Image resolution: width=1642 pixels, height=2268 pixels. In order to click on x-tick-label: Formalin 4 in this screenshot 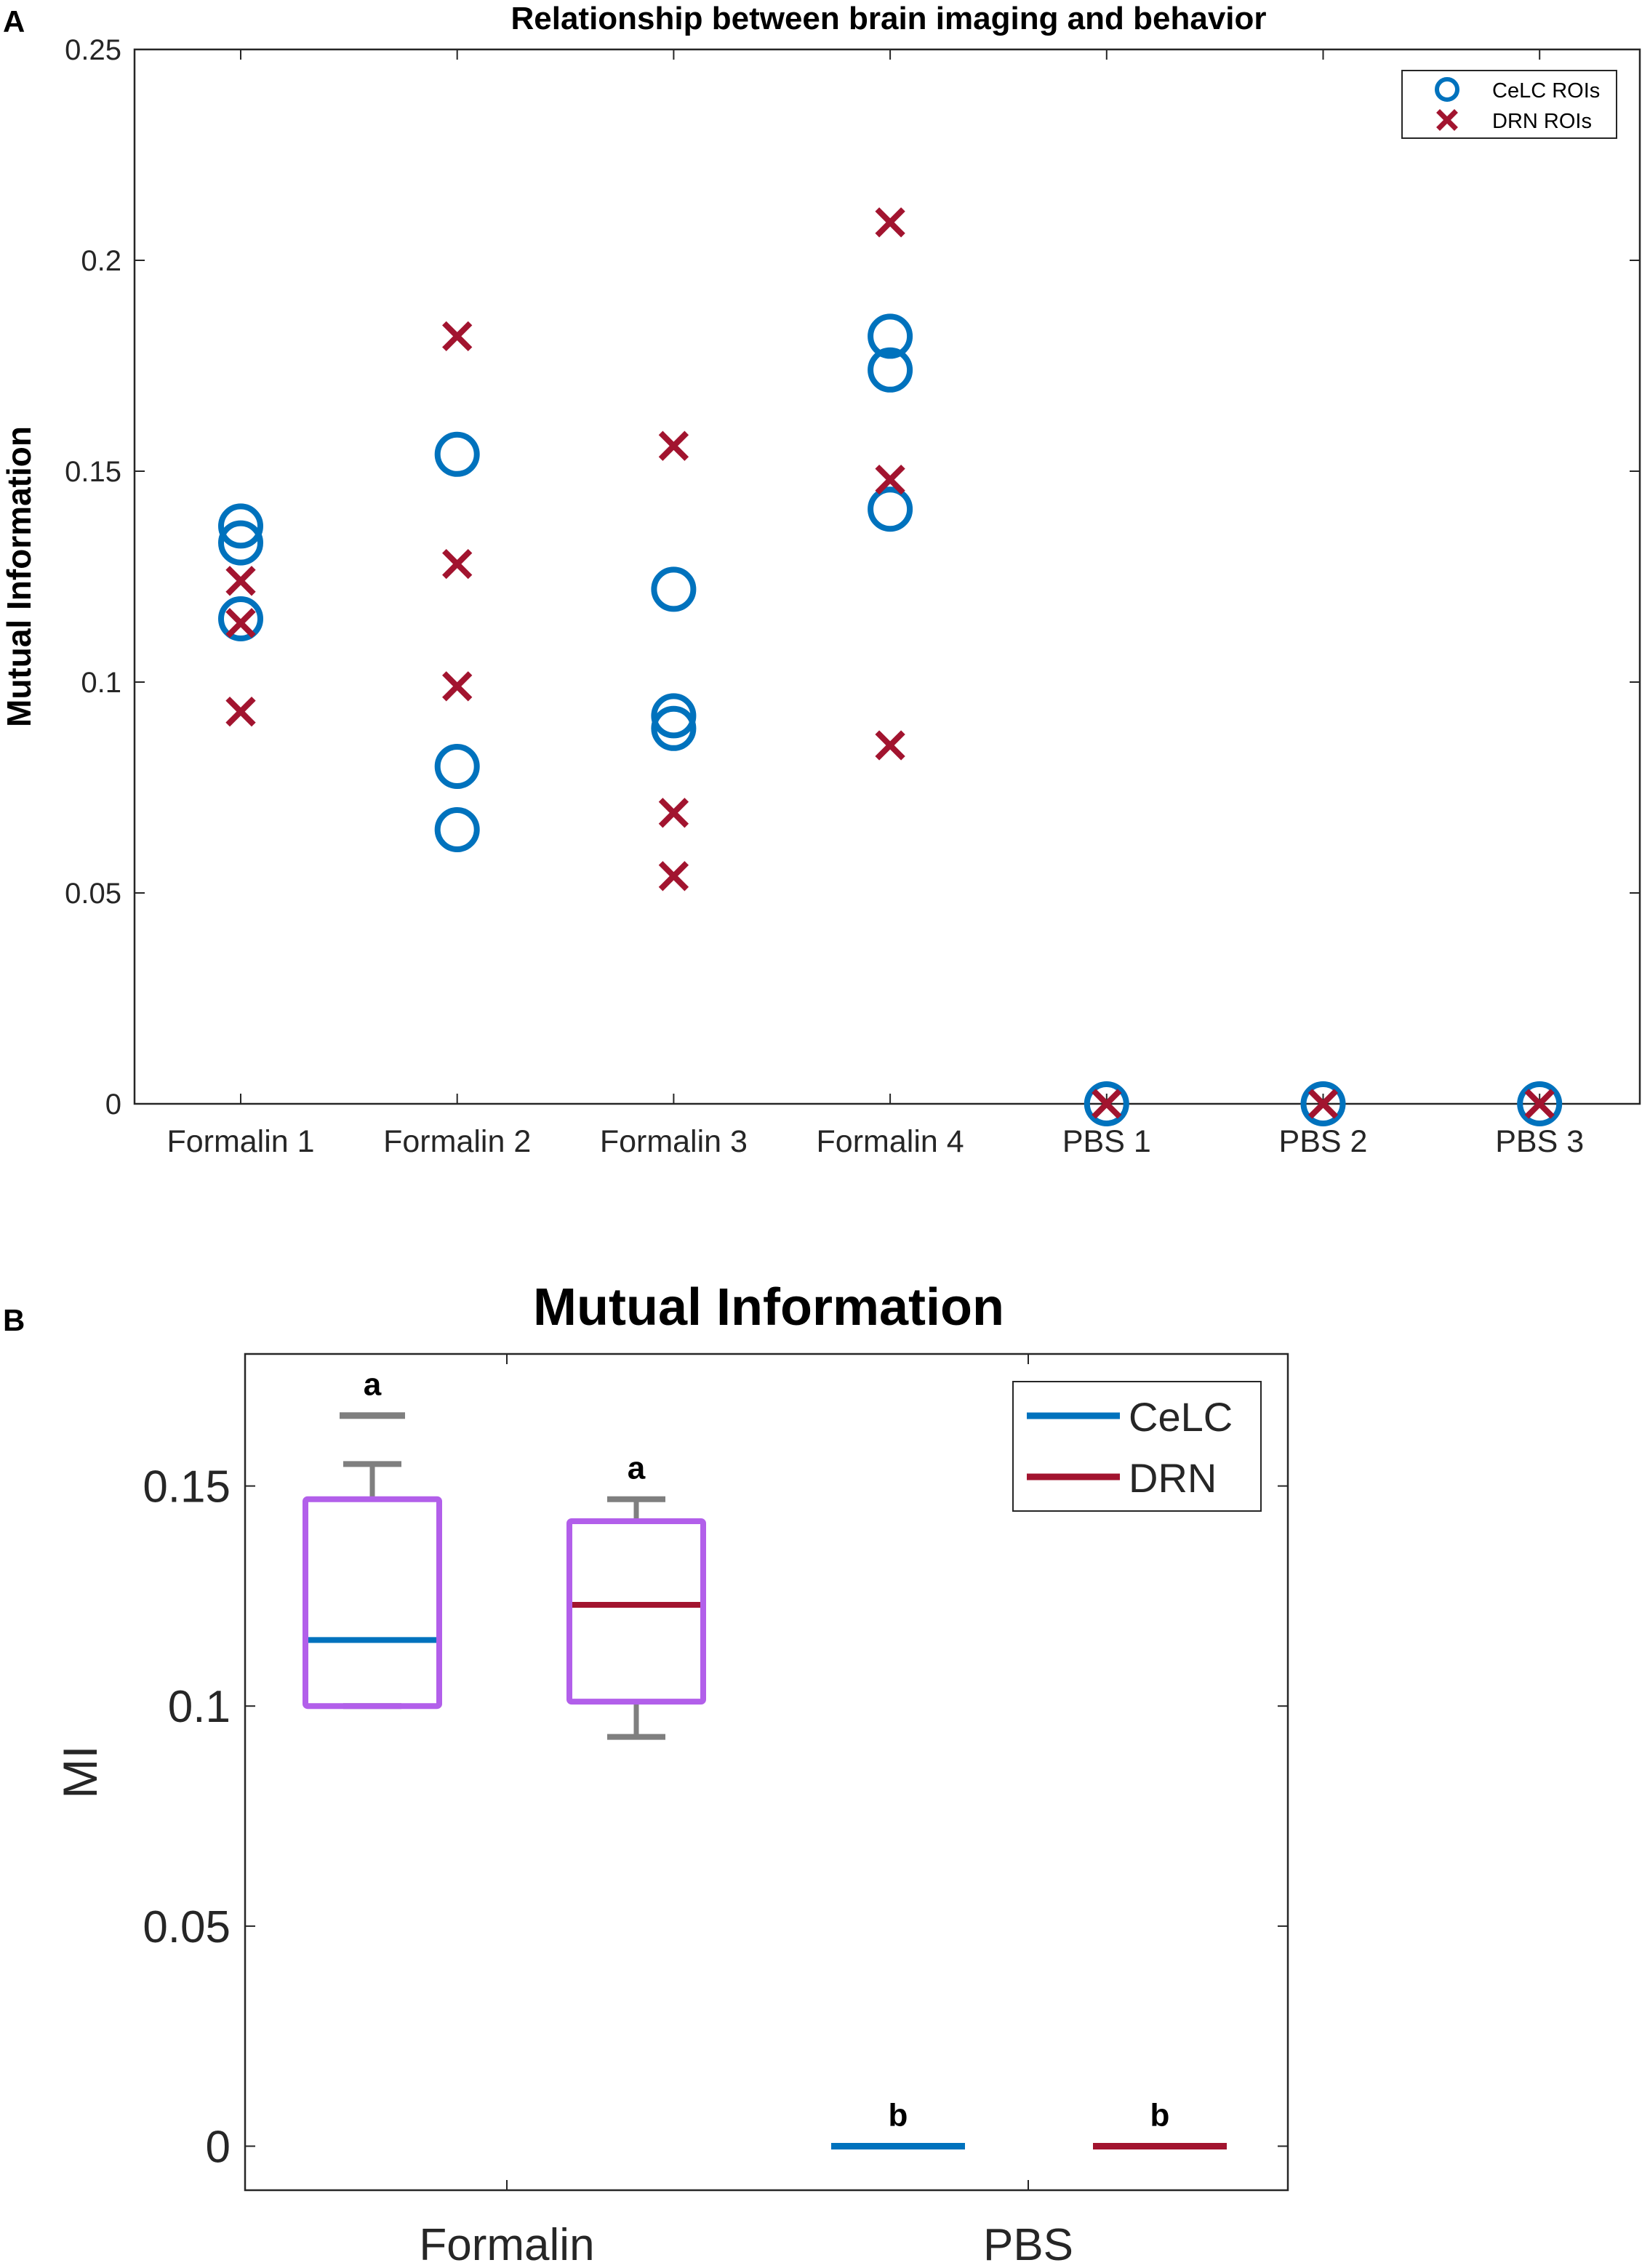, I will do `click(890, 1141)`.